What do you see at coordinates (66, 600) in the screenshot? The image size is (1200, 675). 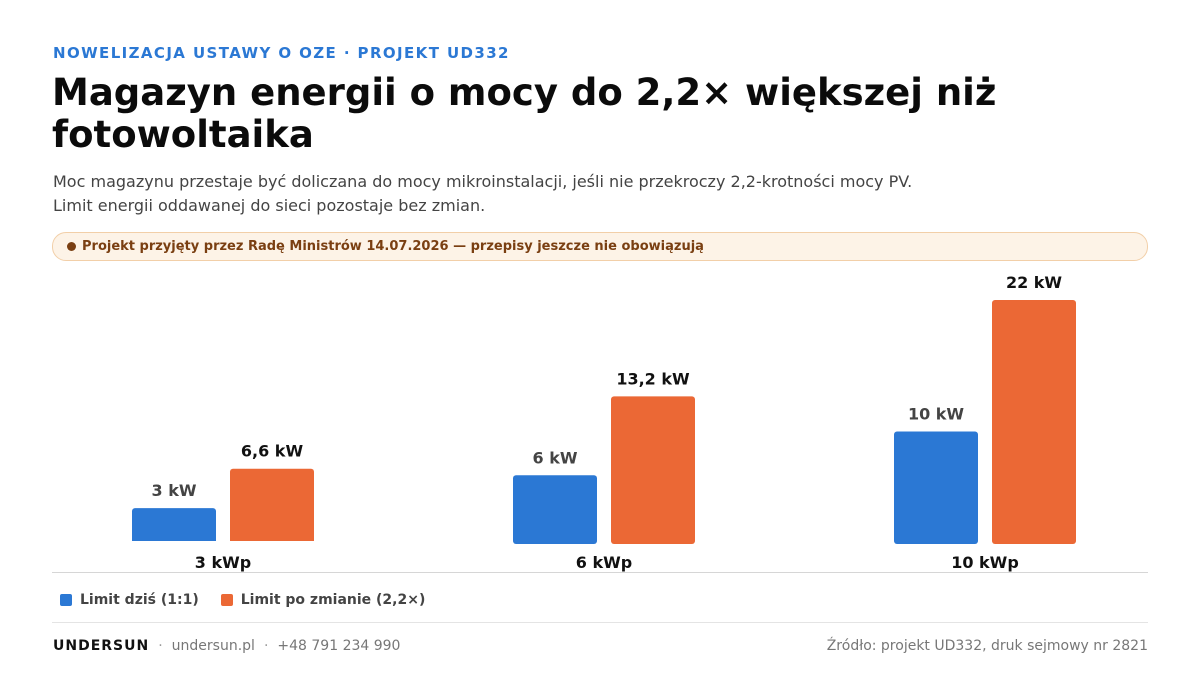 I see `legend-swatch-current` at bounding box center [66, 600].